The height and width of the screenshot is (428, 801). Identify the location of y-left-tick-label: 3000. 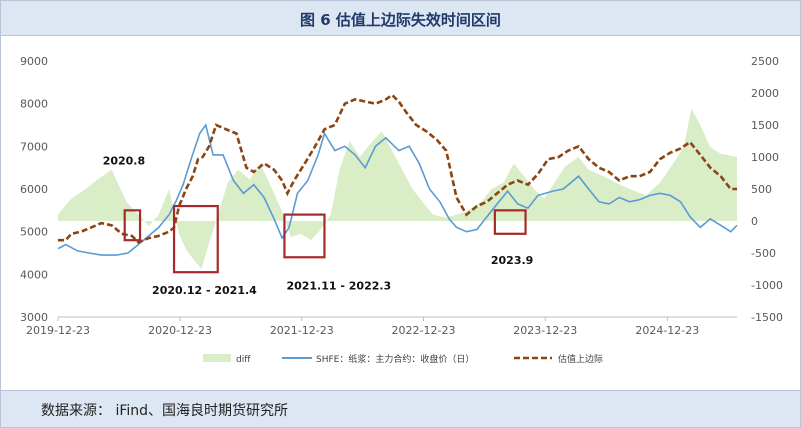
(34, 317).